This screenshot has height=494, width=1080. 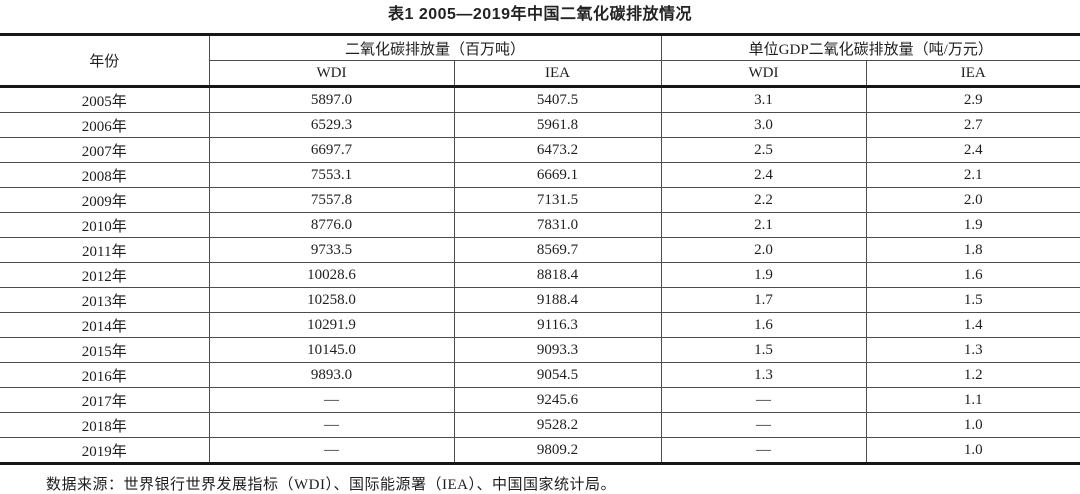 What do you see at coordinates (435, 47) in the screenshot?
I see `header-group-emissions: 二氧化碳排放量（百万吨）` at bounding box center [435, 47].